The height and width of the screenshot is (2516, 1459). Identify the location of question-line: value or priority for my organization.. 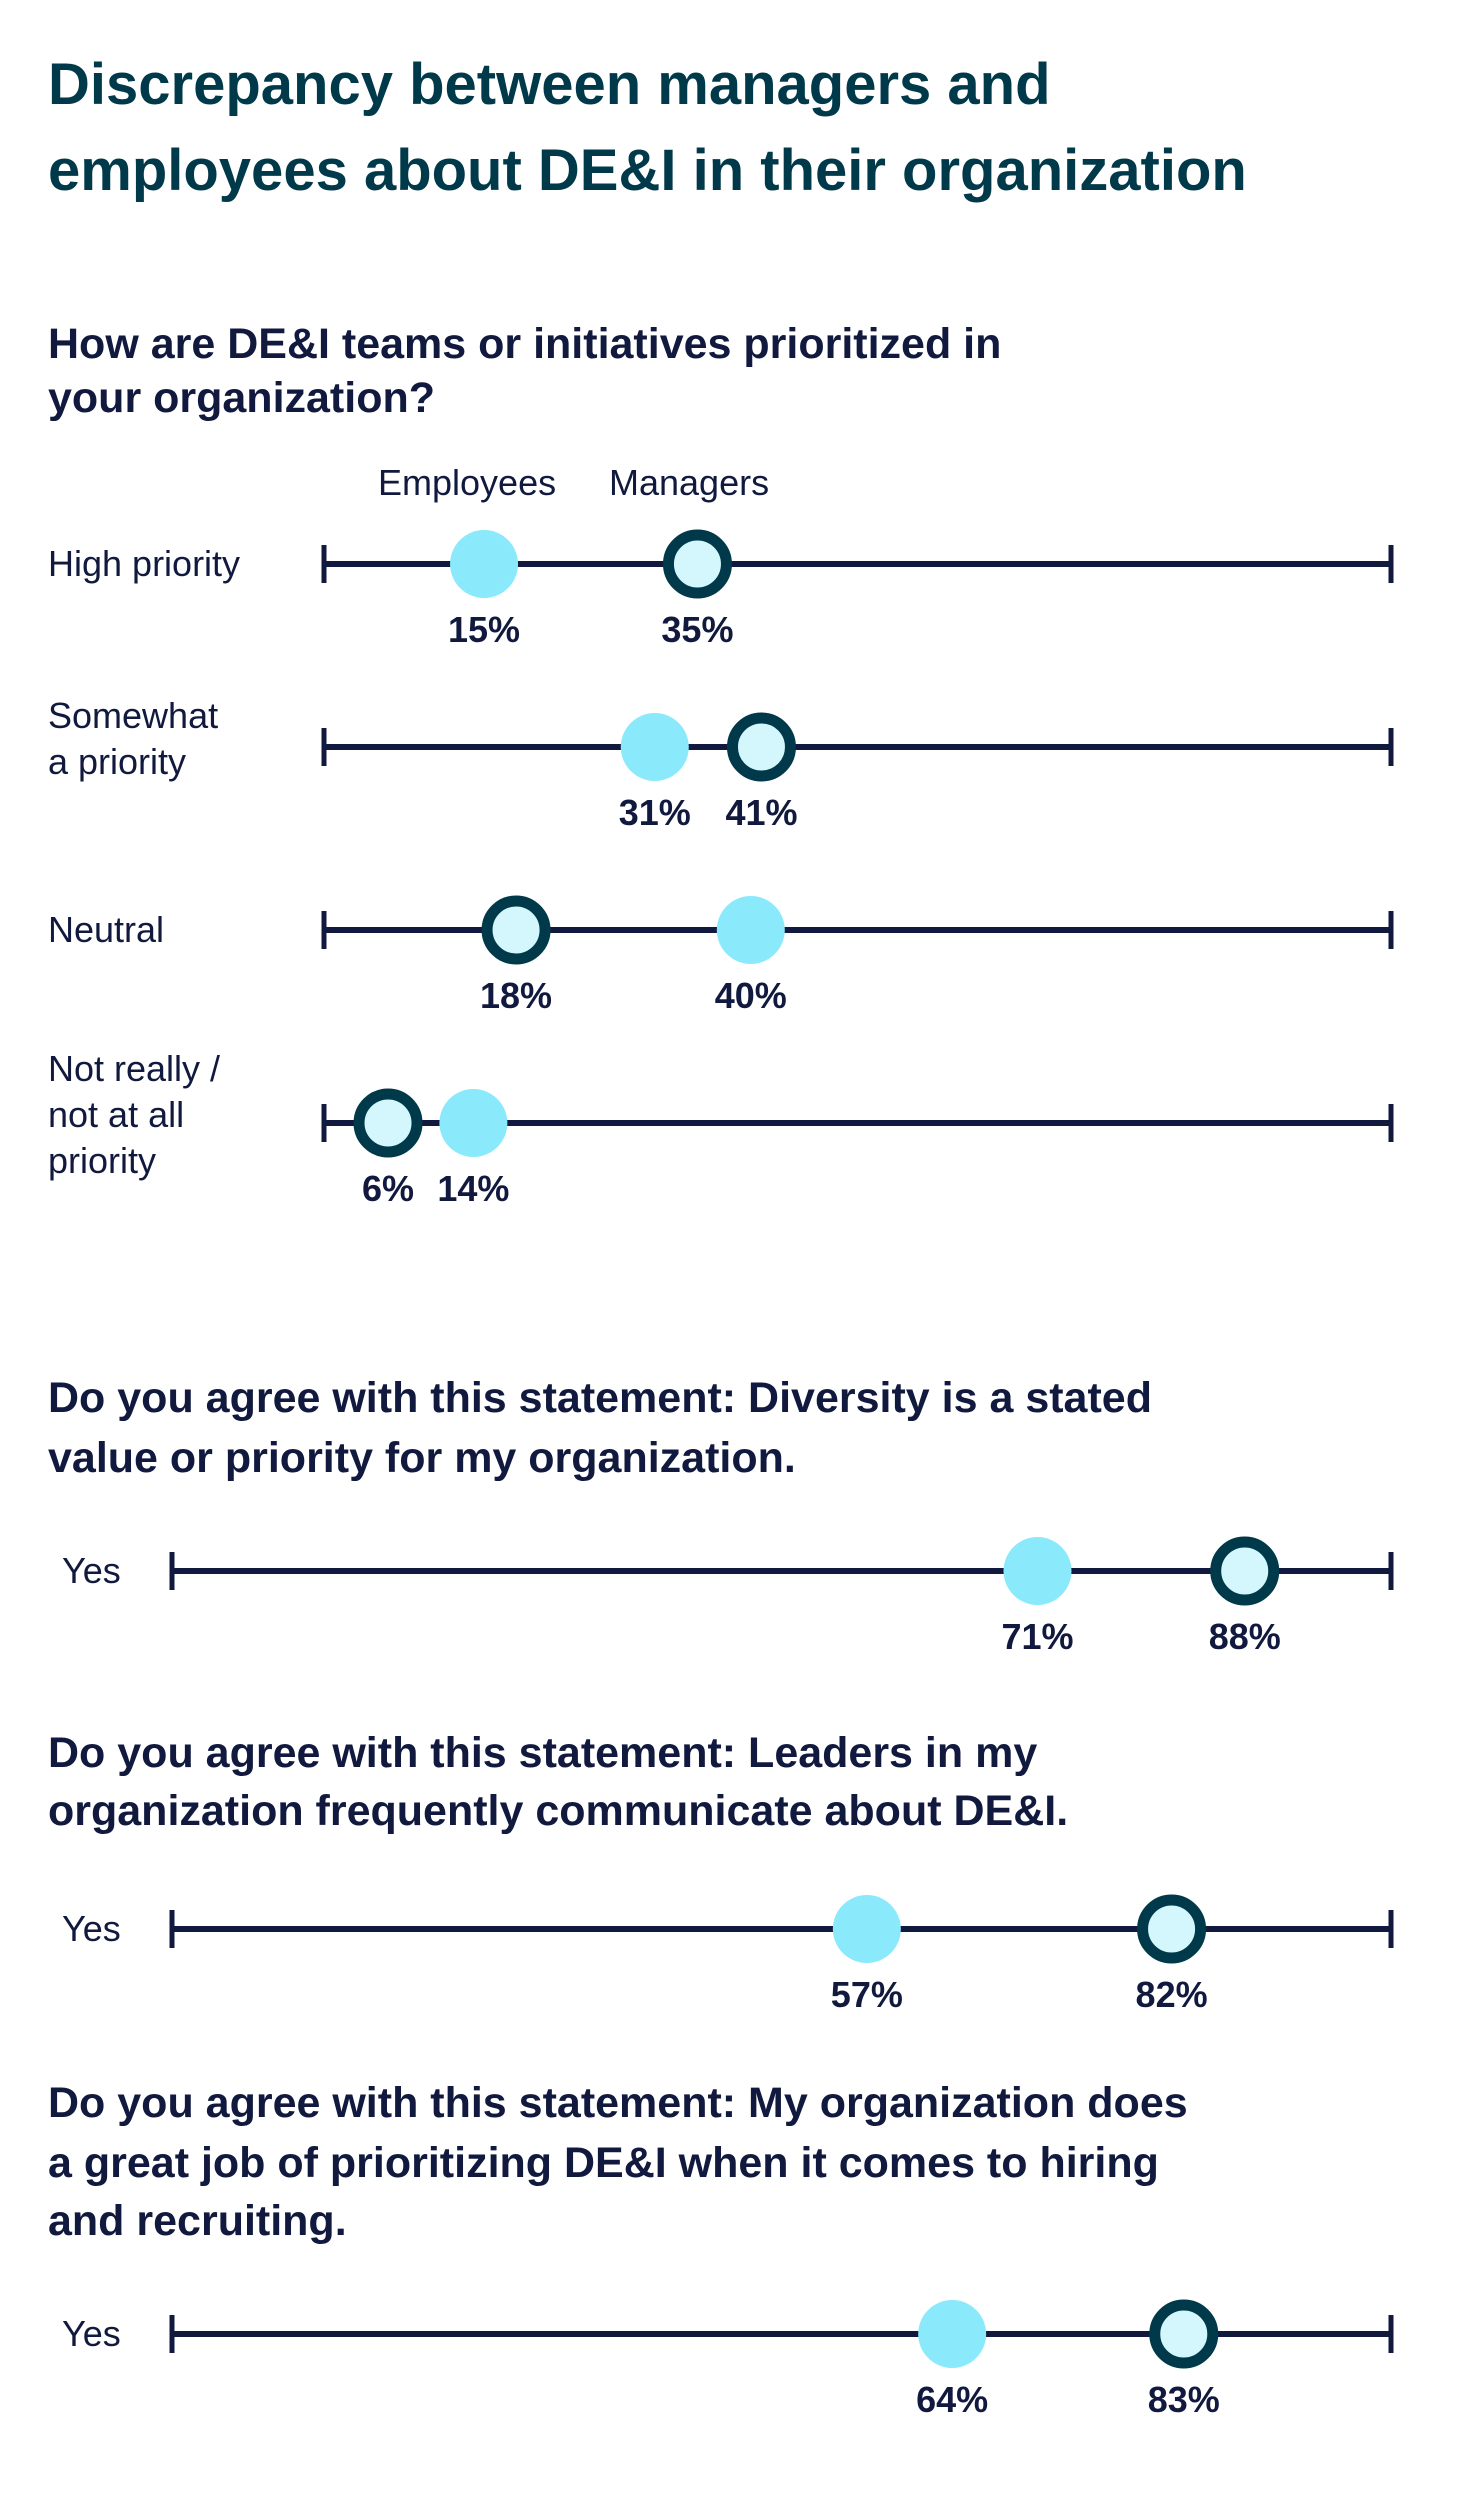
(422, 1458).